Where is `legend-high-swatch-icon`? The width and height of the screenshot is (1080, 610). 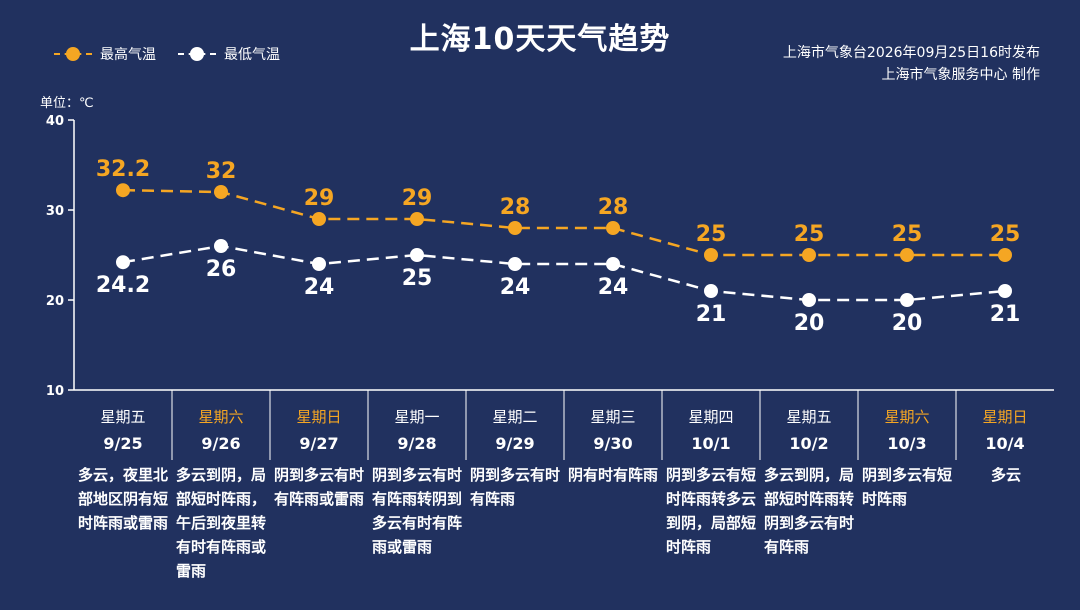
legend-high-swatch-icon is located at coordinates (73, 54).